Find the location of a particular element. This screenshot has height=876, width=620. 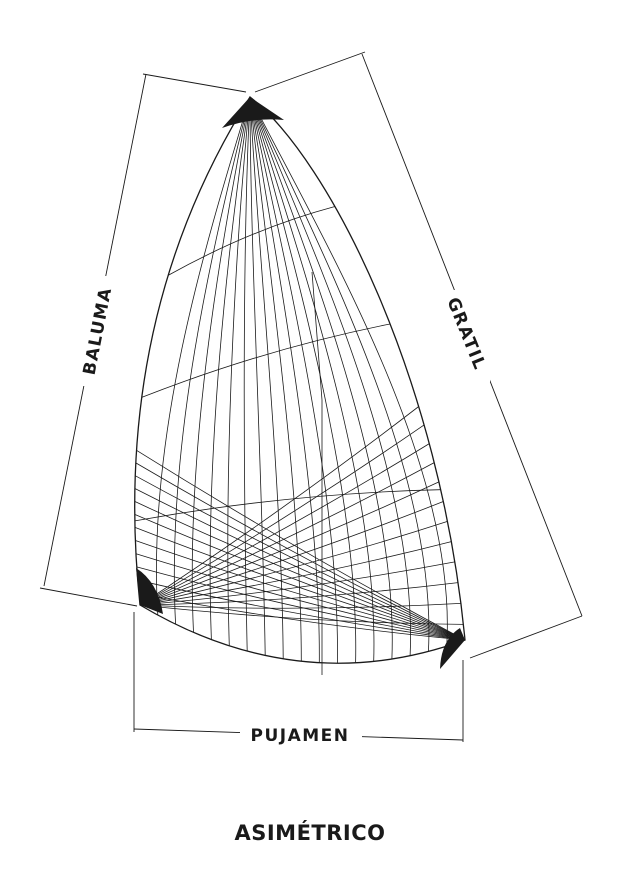

center-seam is located at coordinates (317, 473).